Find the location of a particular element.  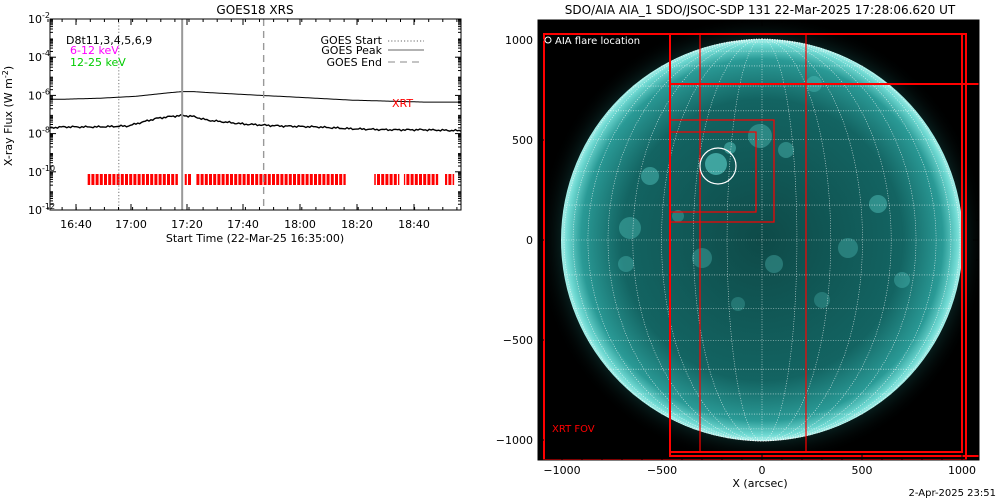

info-line-low-band: 6-12 keV is located at coordinates (94, 50).